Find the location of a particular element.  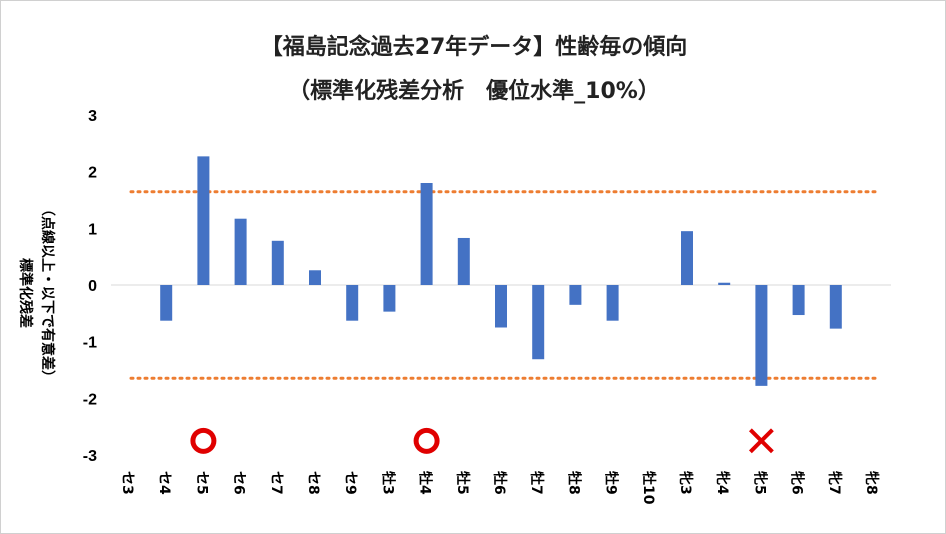

x-tick-label: セ8 is located at coordinates (313, 483).